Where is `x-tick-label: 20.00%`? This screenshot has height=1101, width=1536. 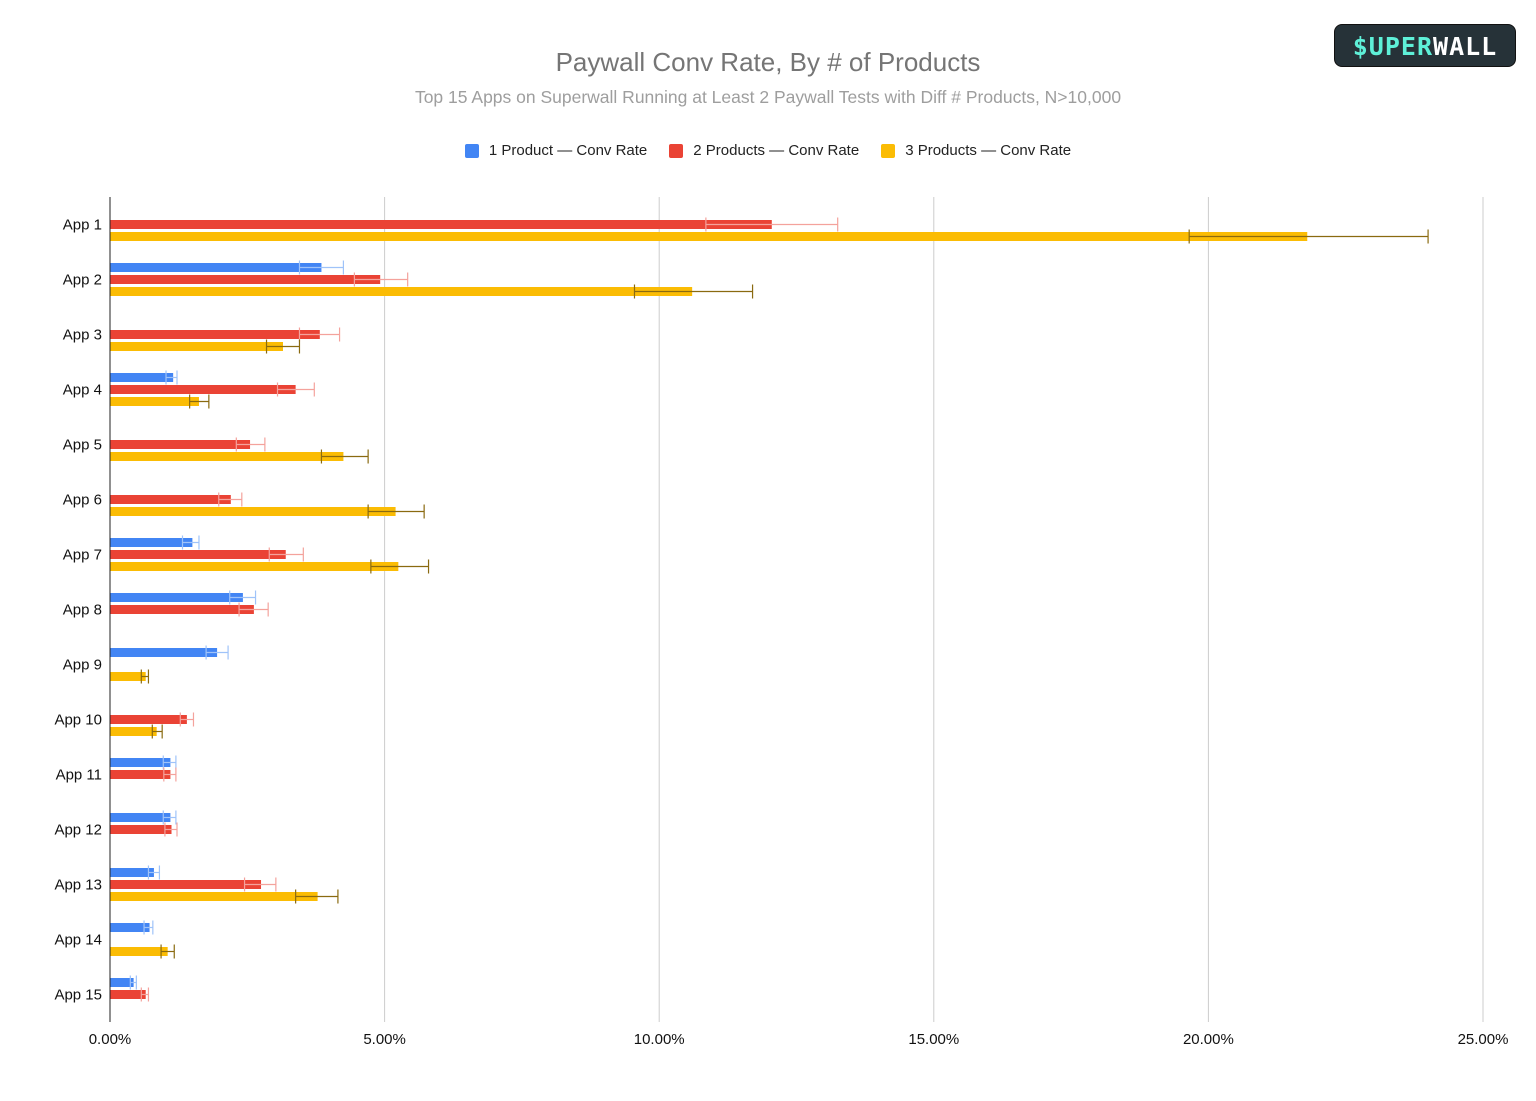 x-tick-label: 20.00% is located at coordinates (1208, 1039).